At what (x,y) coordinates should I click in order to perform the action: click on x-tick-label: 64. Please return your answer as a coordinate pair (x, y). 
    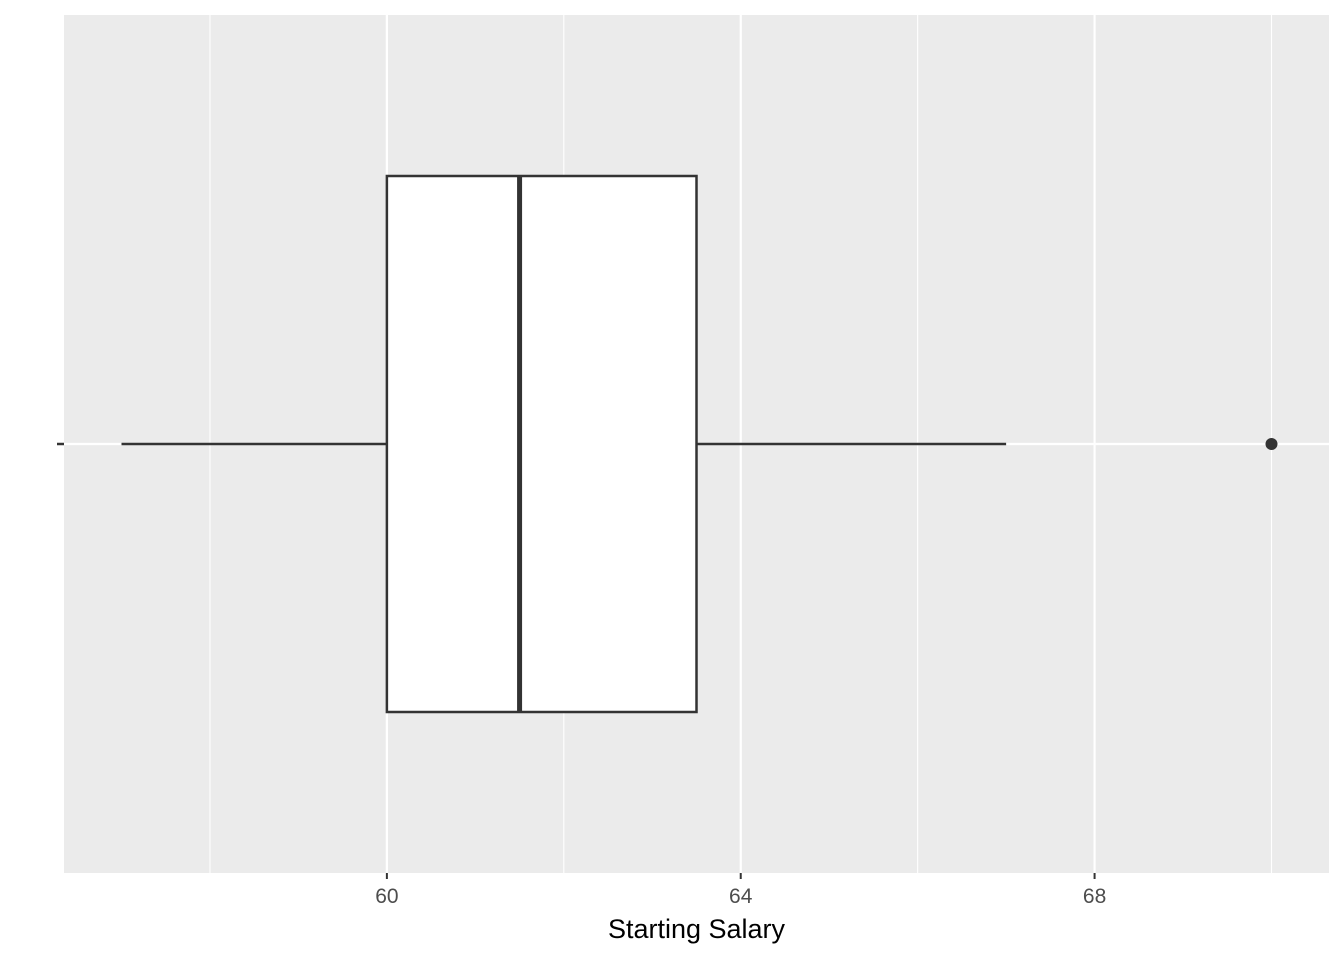
    Looking at the image, I should click on (741, 896).